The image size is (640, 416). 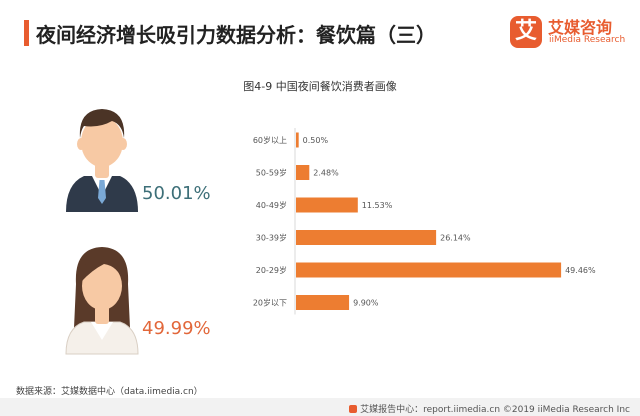 What do you see at coordinates (236, 35) in the screenshot?
I see `page-title: 夜间经济增长吸引力数据分析：餐饮篇（三）` at bounding box center [236, 35].